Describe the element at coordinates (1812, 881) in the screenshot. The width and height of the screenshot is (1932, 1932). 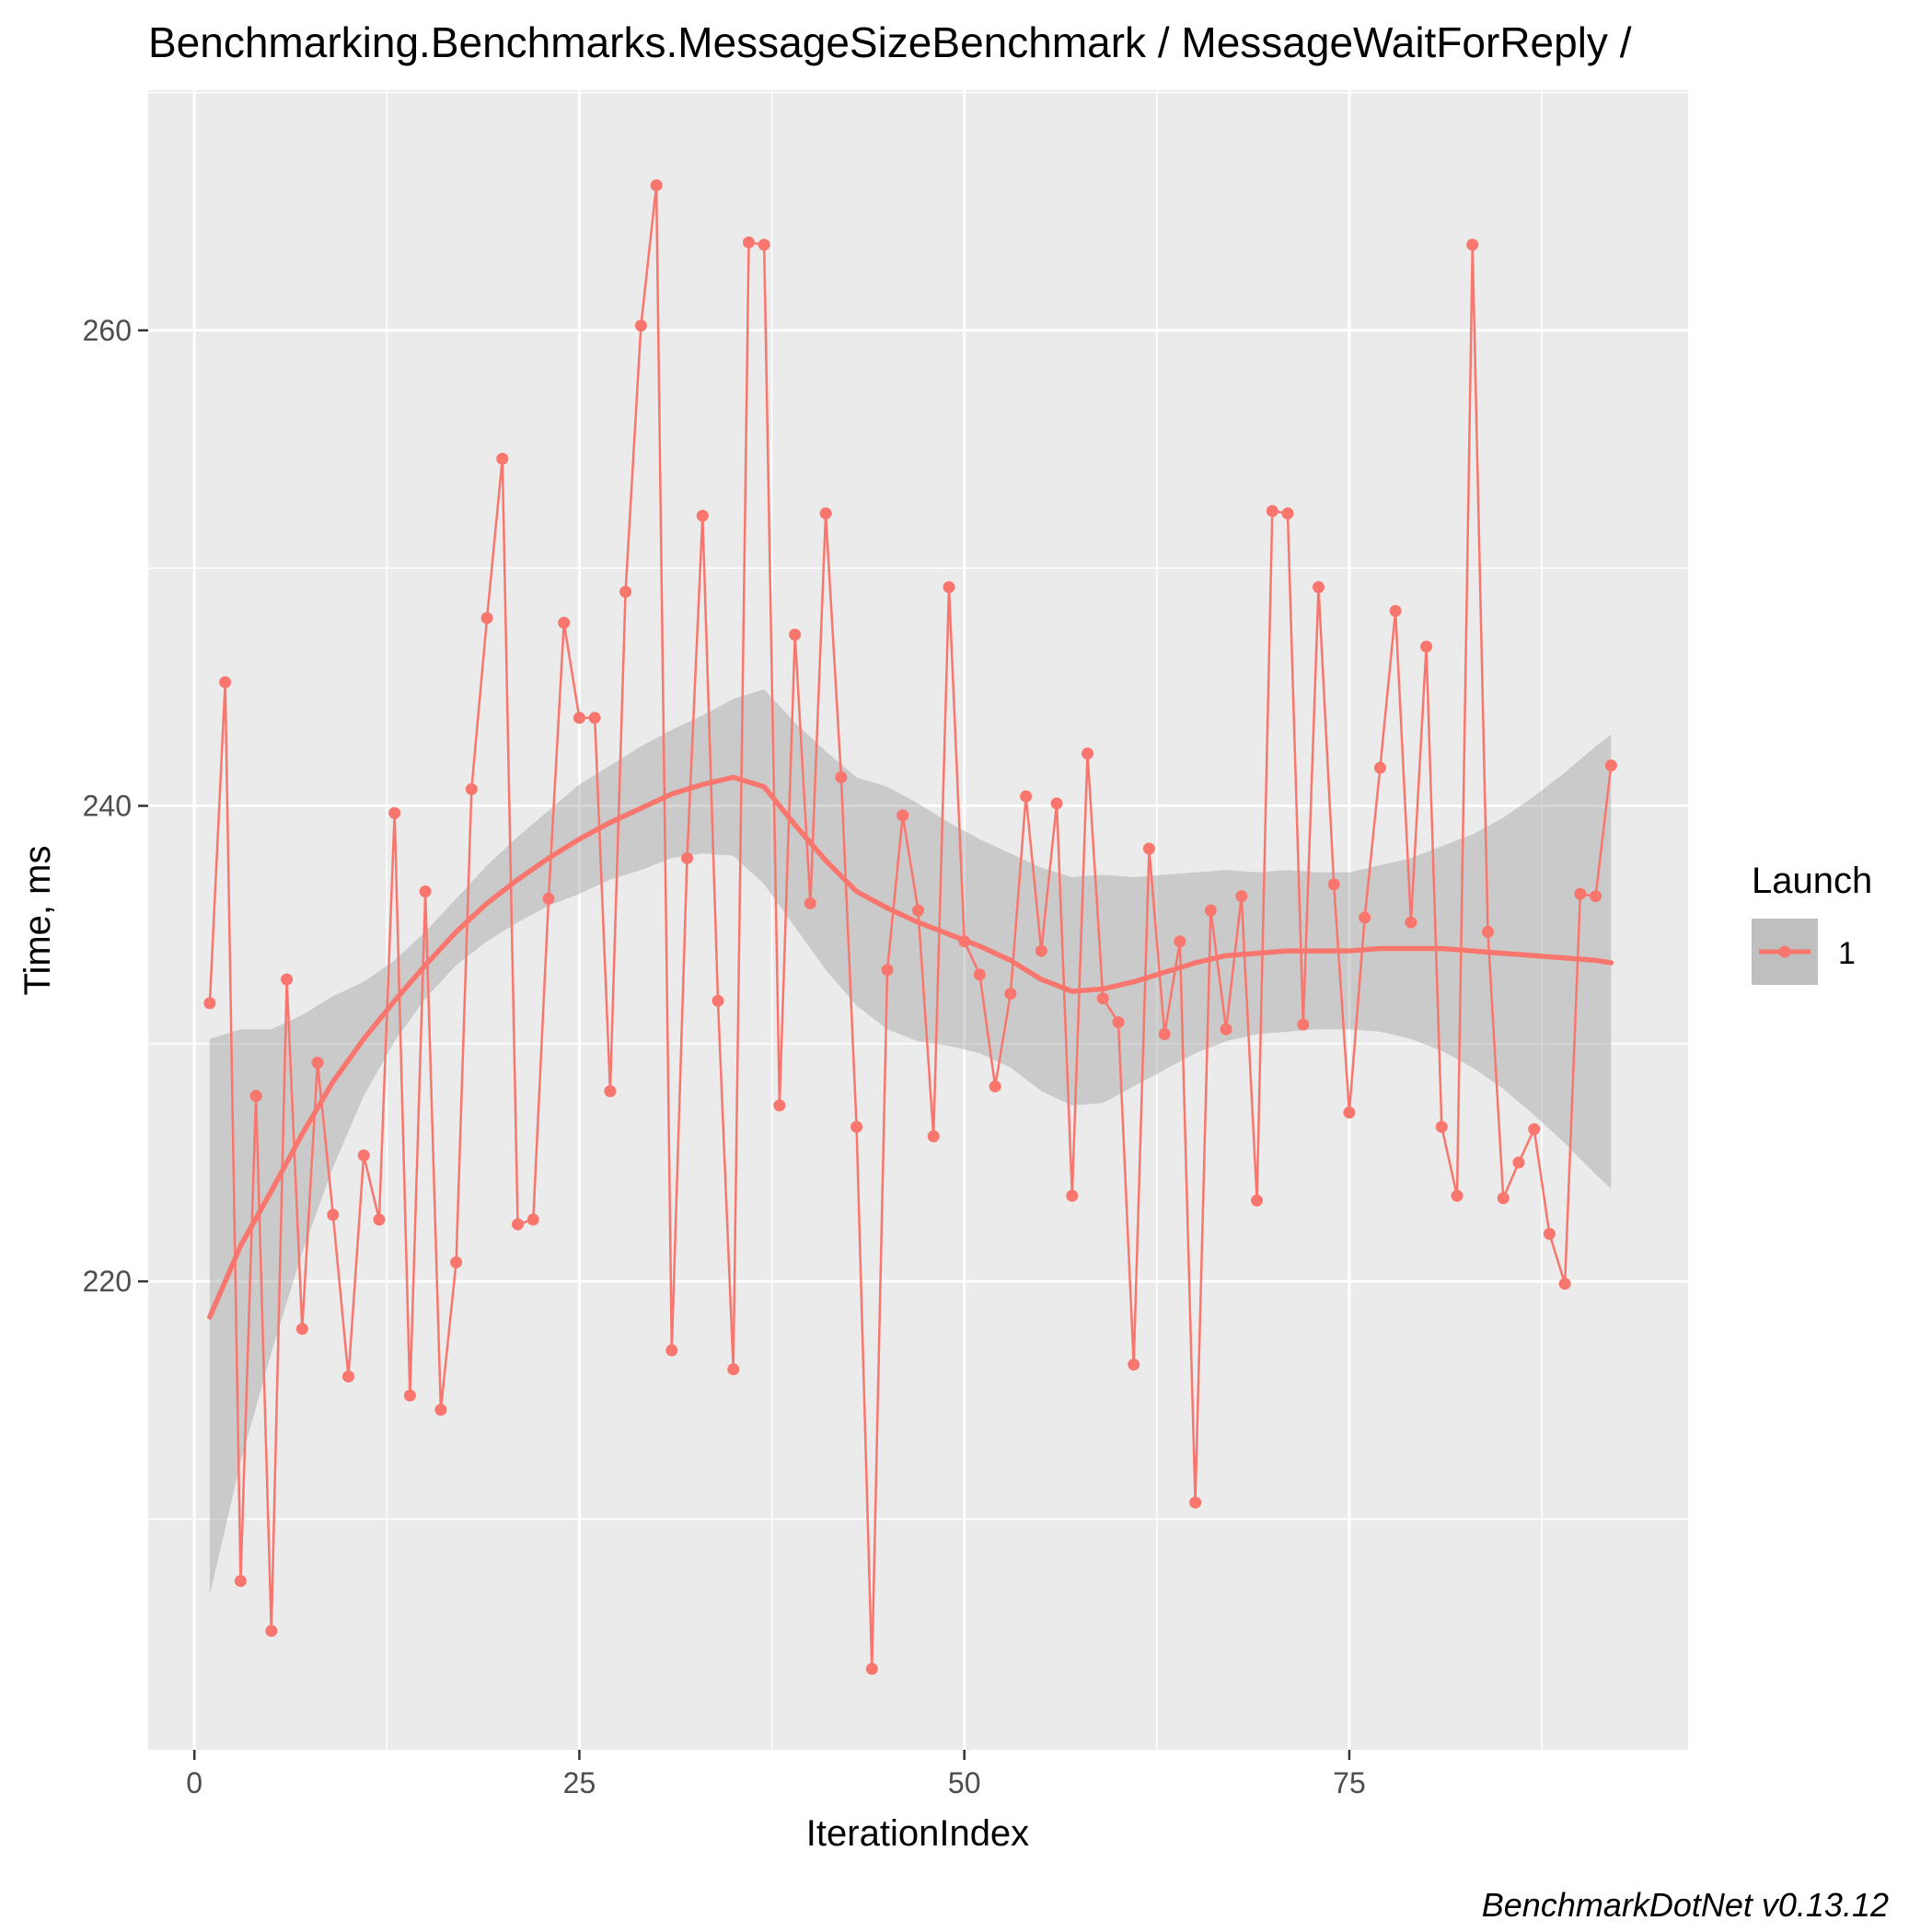
I see `legend-title: Launch` at that location.